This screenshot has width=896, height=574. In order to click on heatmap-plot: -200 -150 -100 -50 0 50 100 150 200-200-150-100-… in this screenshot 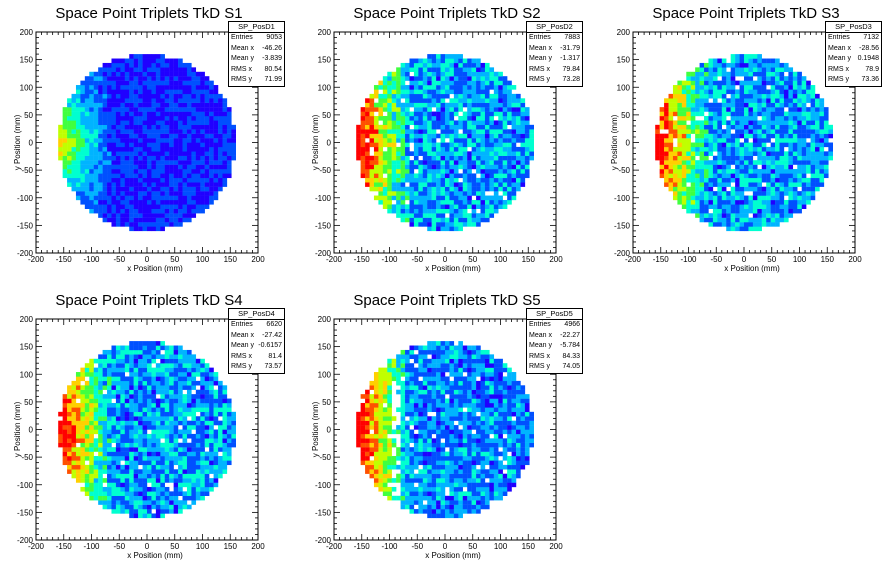, I will do `click(139, 150)`.